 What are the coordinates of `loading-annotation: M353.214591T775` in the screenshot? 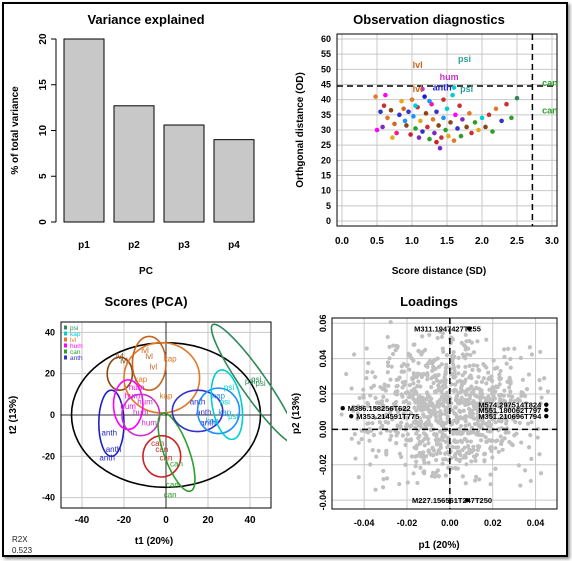 It's located at (387, 416).